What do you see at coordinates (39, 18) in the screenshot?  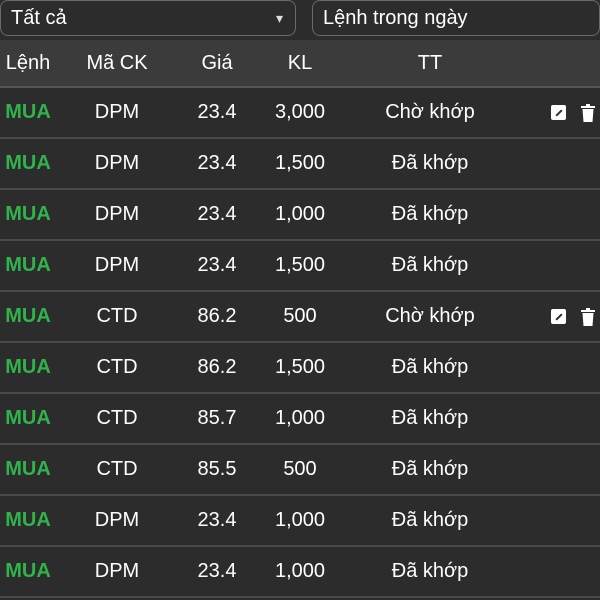 I see `side-select-value: Tất cả` at bounding box center [39, 18].